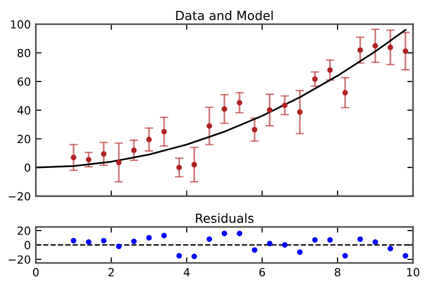 This screenshot has height=288, width=432. Describe the element at coordinates (413, 272) in the screenshot. I see `x-tick-label: 10` at that location.